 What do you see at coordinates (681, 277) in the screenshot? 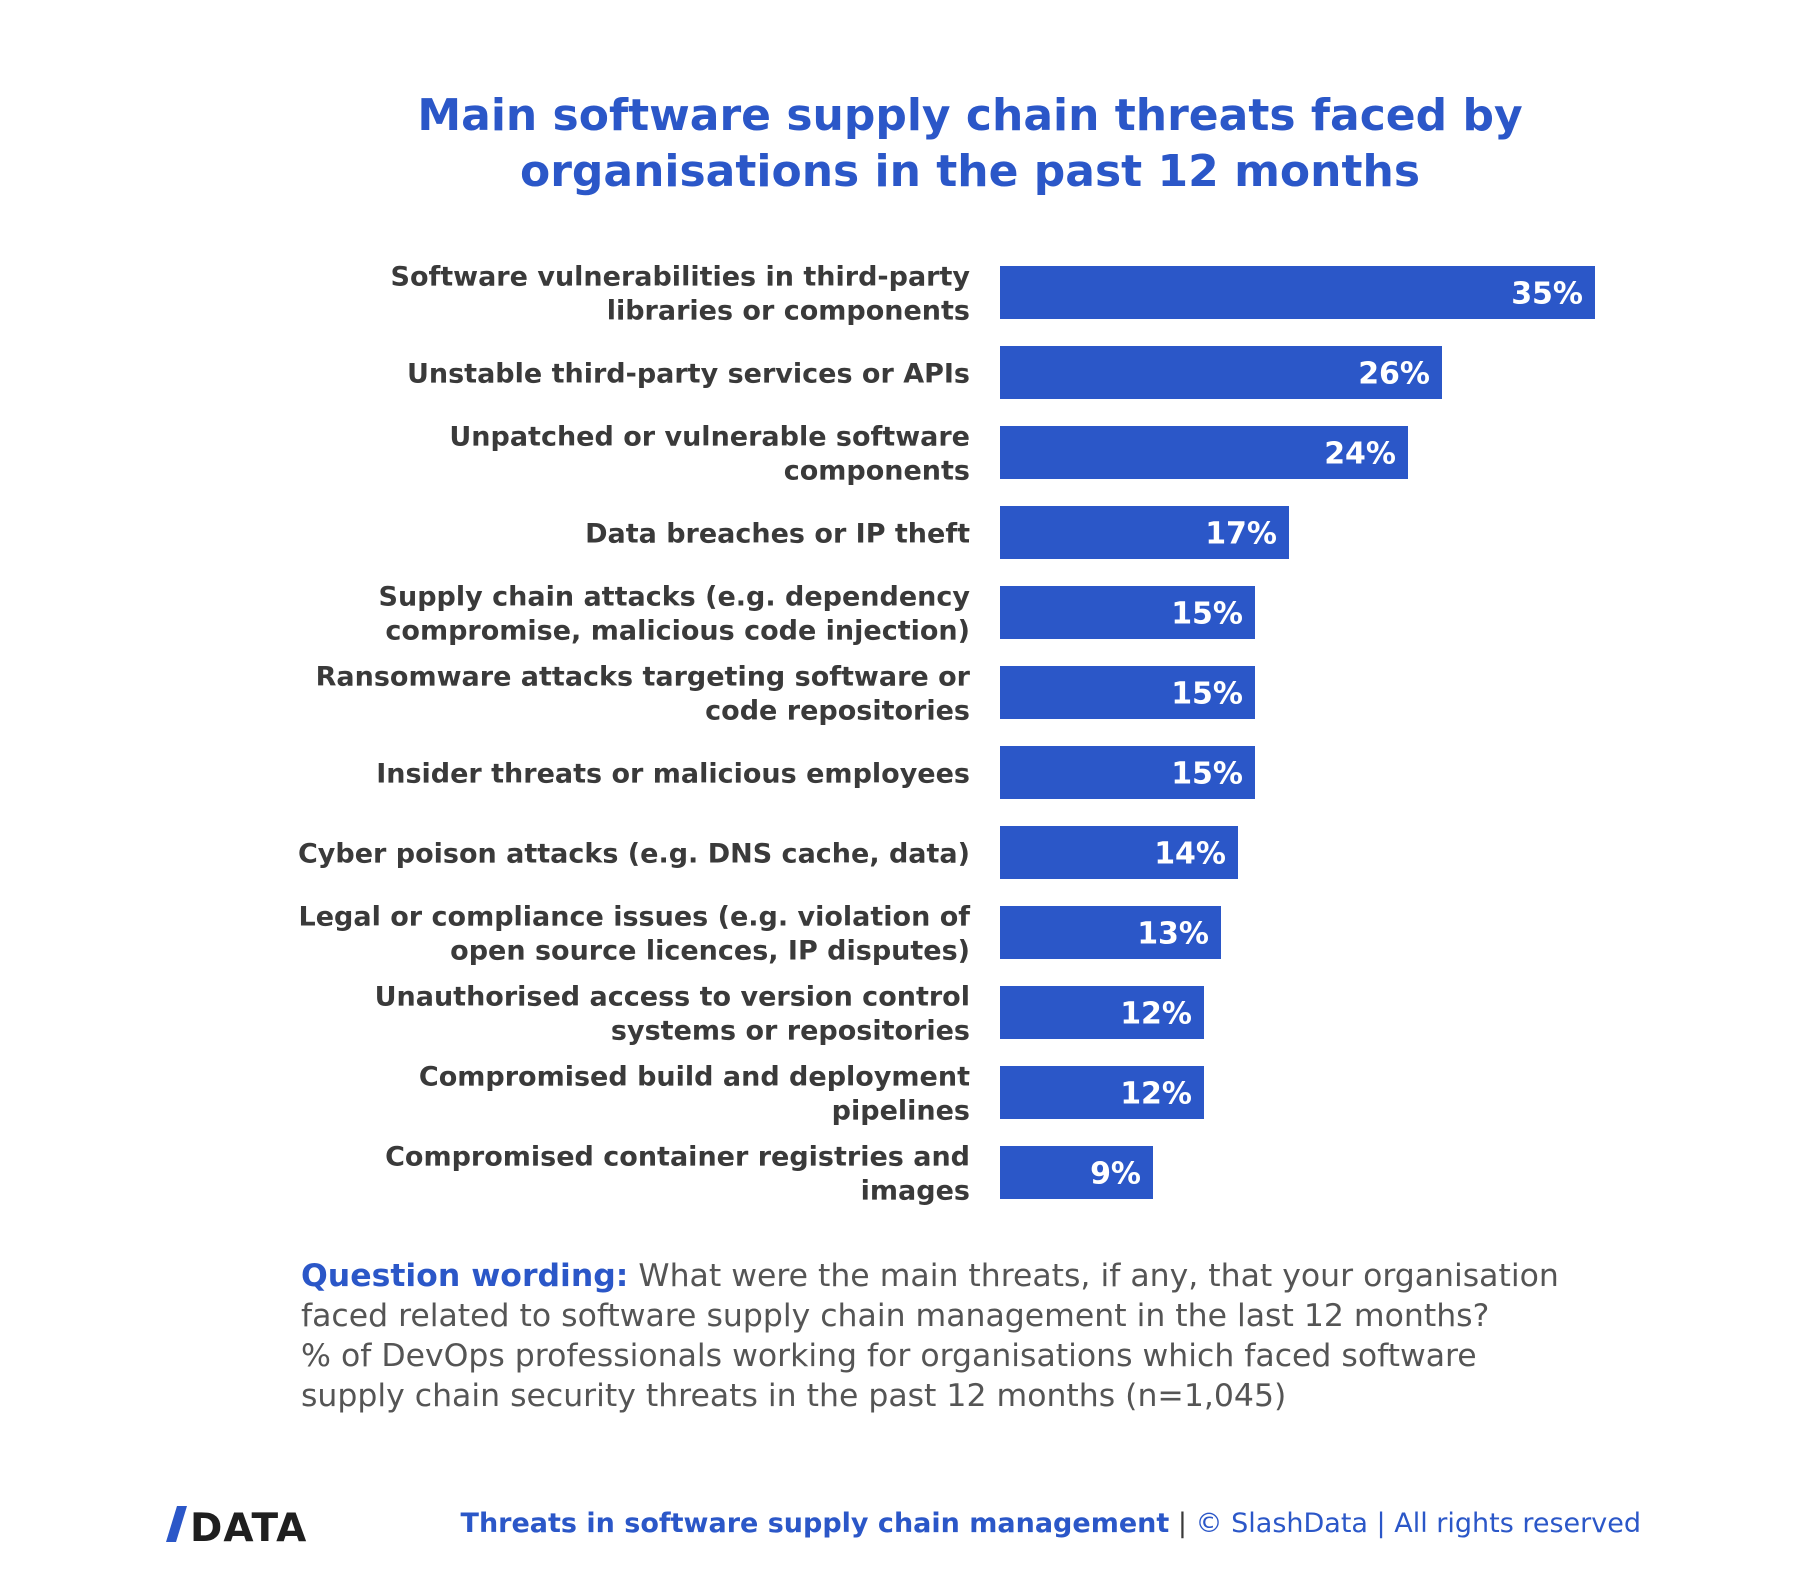
I see `category-label-line: Software vulnerabilities in third-party` at bounding box center [681, 277].